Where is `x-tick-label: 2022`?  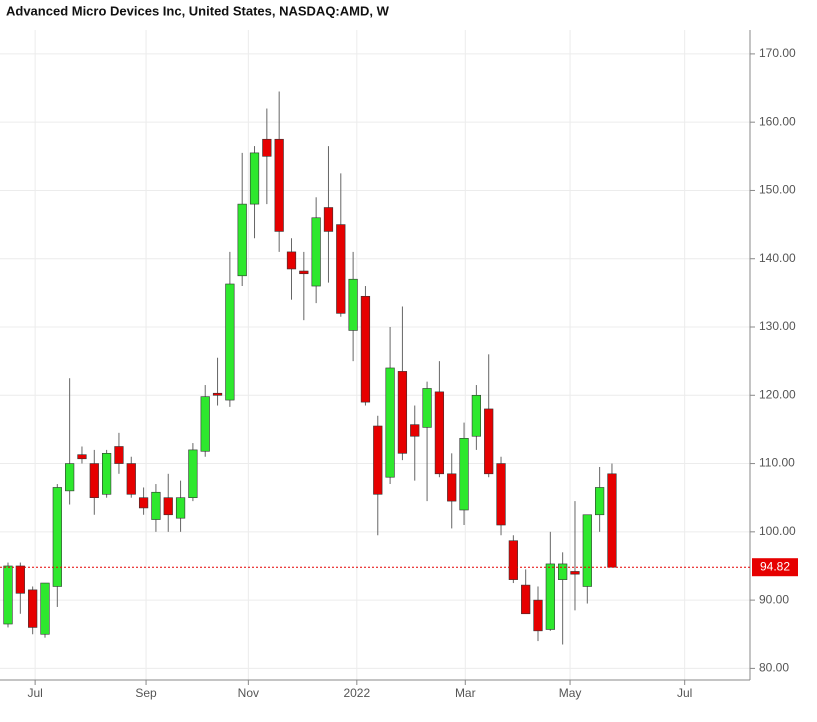
x-tick-label: 2022 is located at coordinates (356, 693).